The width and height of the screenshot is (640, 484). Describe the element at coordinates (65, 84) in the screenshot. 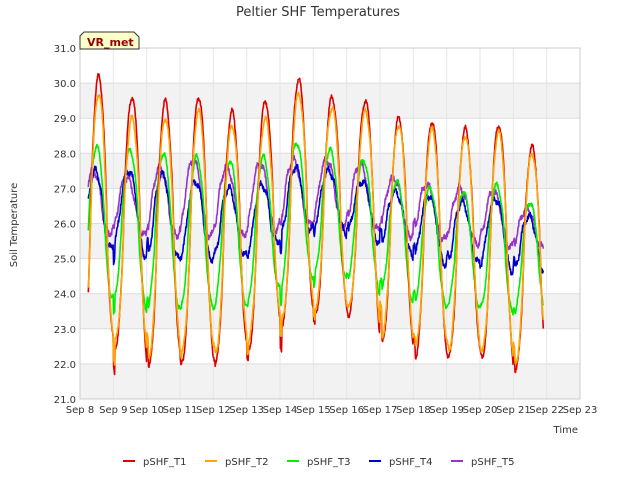

I see `y-tick-label: 30.0` at that location.